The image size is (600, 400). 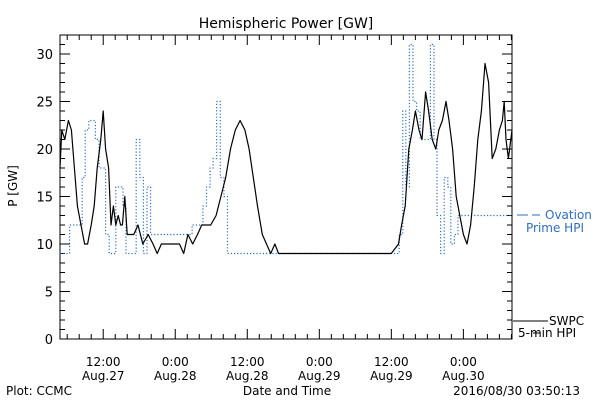 What do you see at coordinates (547, 333) in the screenshot?
I see `swpc-legend-label-line2: 5-min HPI` at bounding box center [547, 333].